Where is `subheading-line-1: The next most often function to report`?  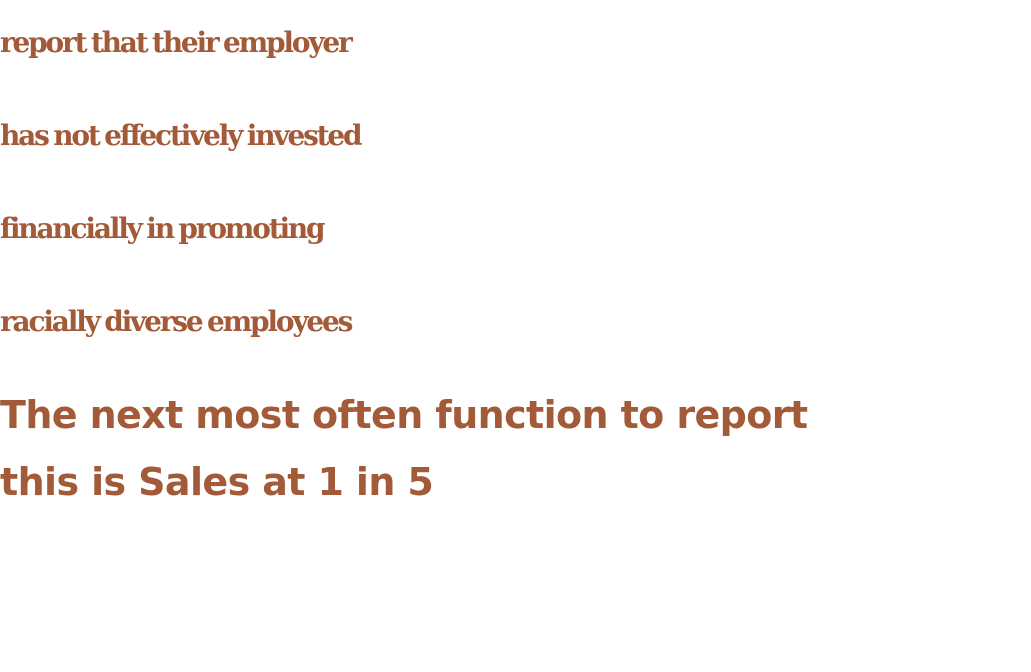 subheading-line-1: The next most often function to report is located at coordinates (404, 415).